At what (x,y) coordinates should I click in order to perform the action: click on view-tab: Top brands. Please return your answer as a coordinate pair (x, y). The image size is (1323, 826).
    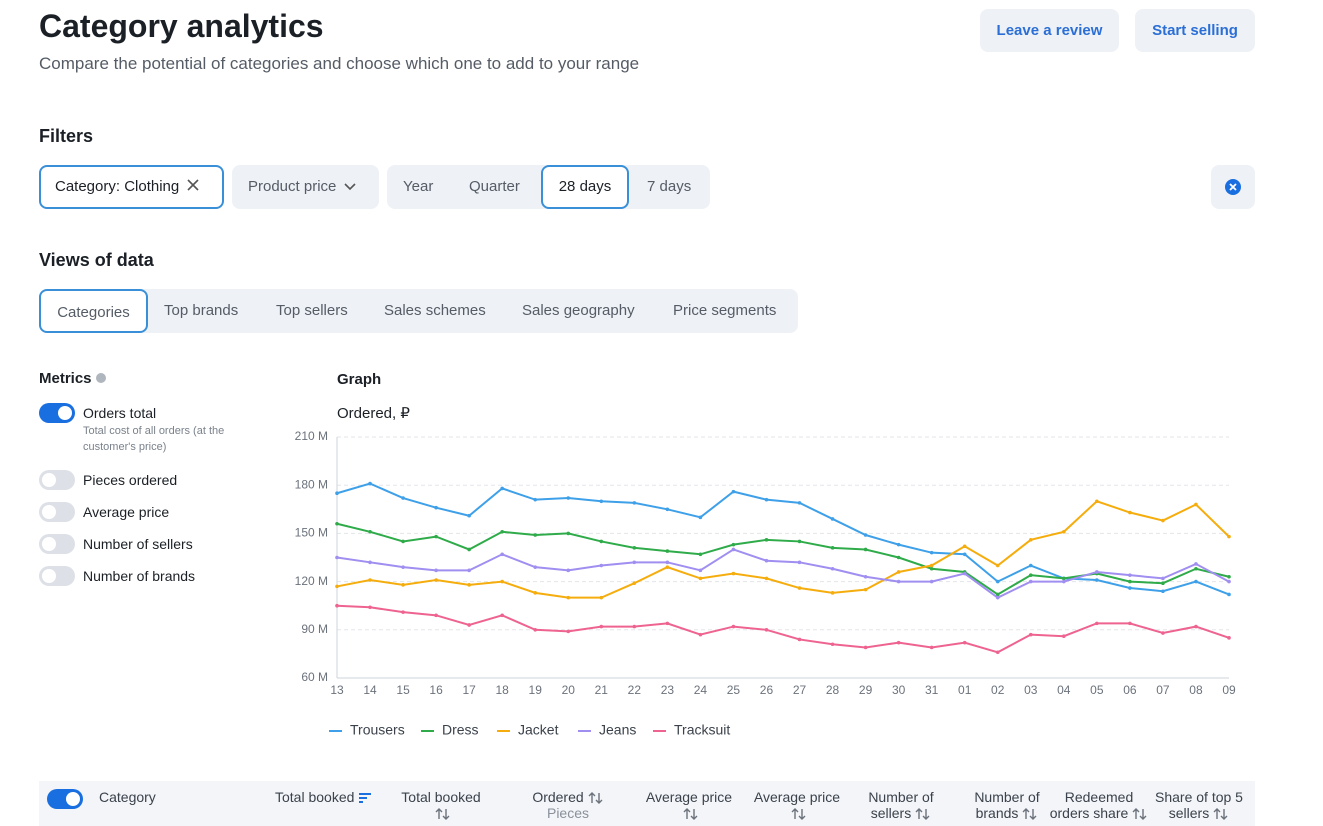
    Looking at the image, I should click on (201, 310).